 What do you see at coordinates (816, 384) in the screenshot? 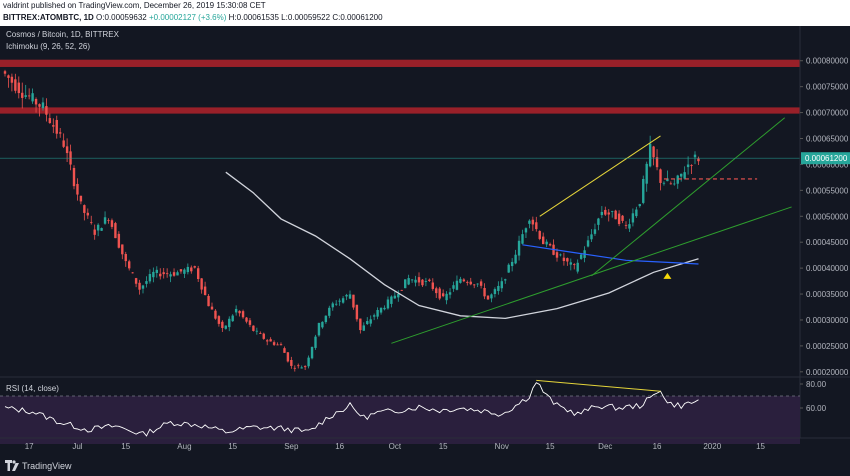
I see `rsi-axis-label: 80.00` at bounding box center [816, 384].